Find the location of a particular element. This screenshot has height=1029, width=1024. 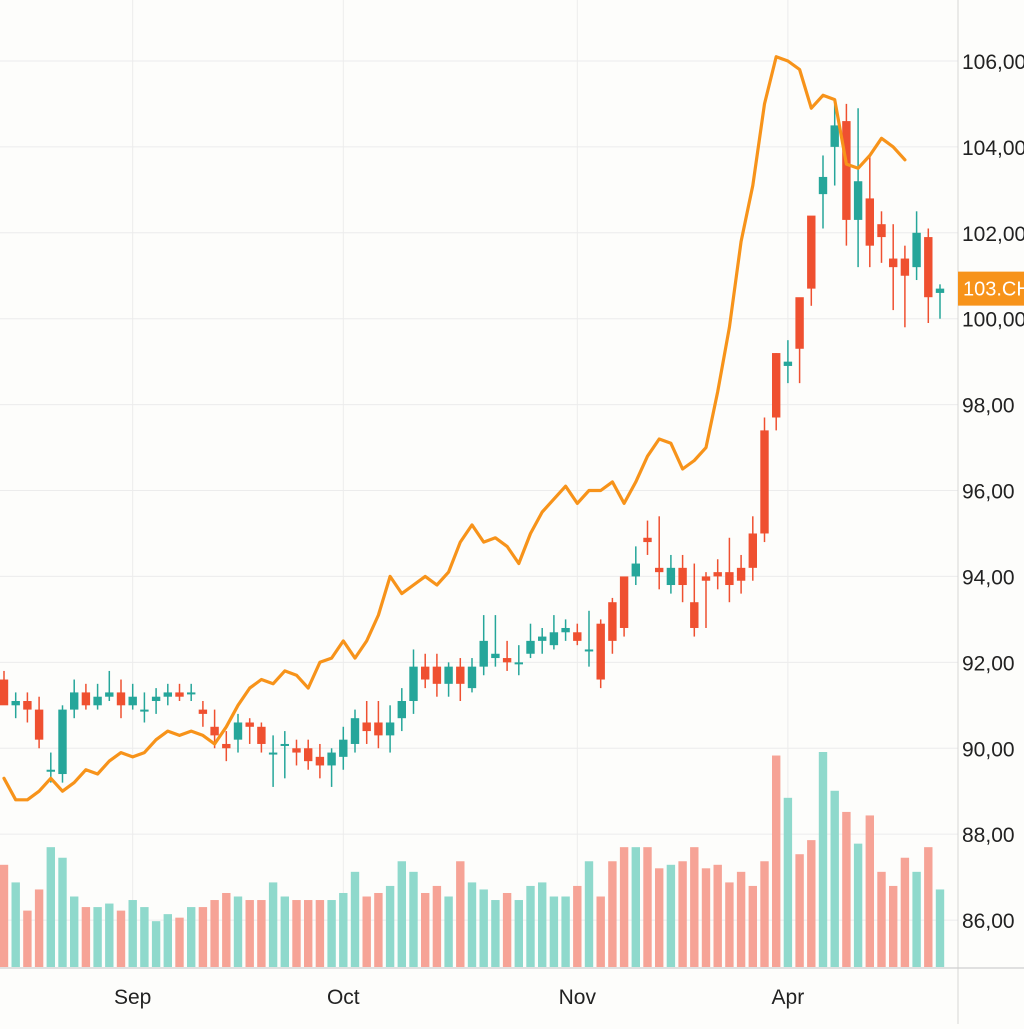

y-tick-label: 98,00 is located at coordinates (988, 406).